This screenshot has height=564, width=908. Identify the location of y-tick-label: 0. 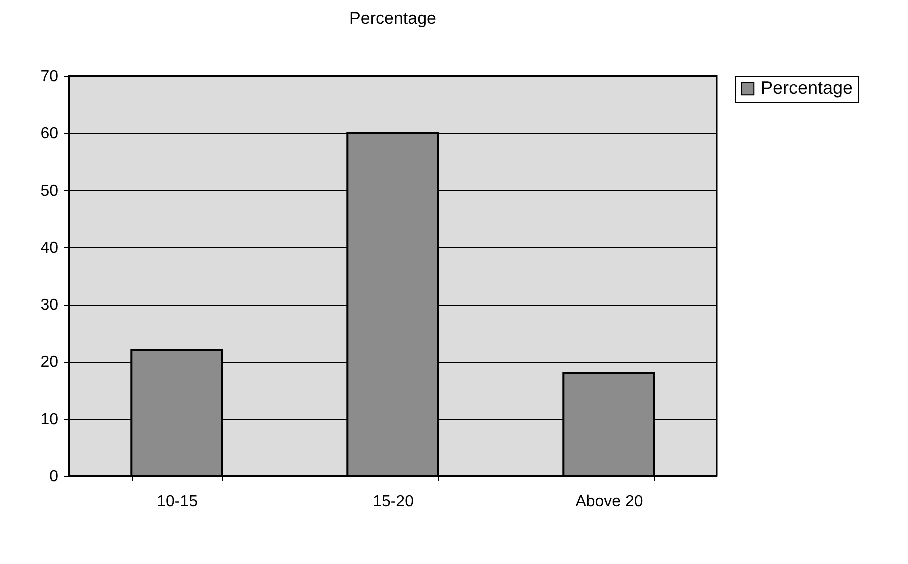
(54, 477).